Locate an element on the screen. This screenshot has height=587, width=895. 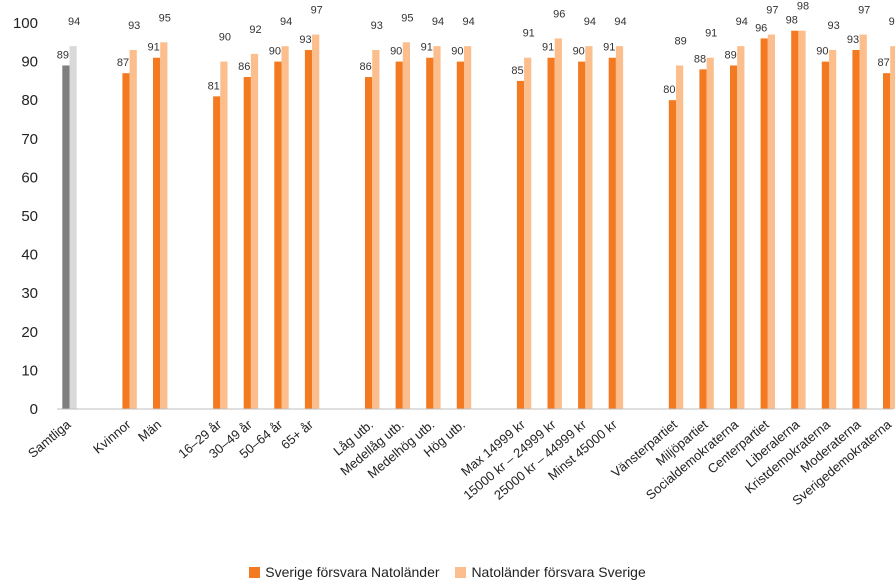
y-axis: 0 10 20 30 40 50 60 70 80 90 100 is located at coordinates (25, 216).